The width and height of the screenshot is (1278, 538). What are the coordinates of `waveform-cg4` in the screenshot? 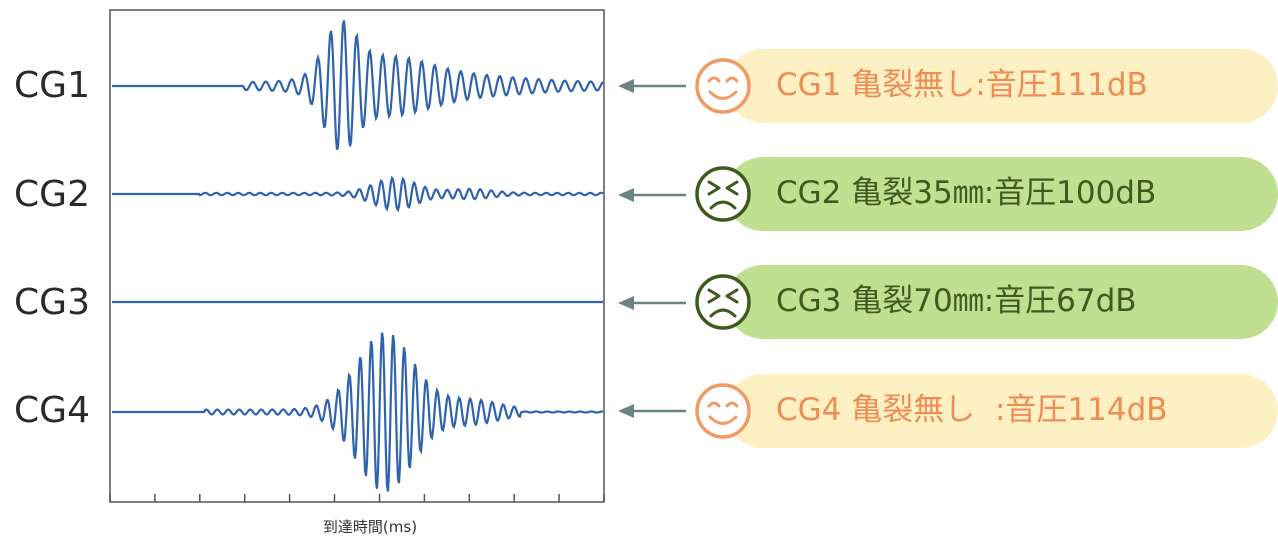 It's located at (358, 412).